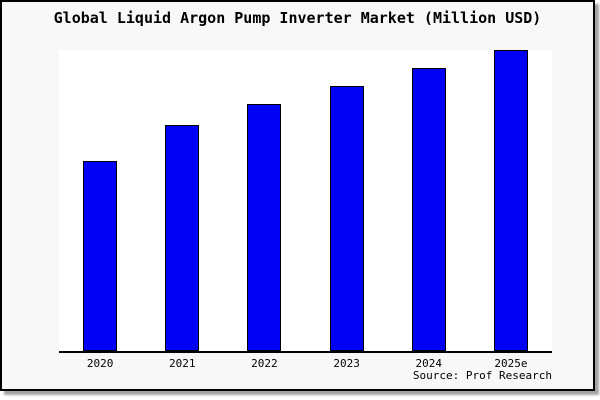 Image resolution: width=600 pixels, height=400 pixels. I want to click on x-axis-labels: 2020 2021 2022 2023 2024 2025e, so click(305, 363).